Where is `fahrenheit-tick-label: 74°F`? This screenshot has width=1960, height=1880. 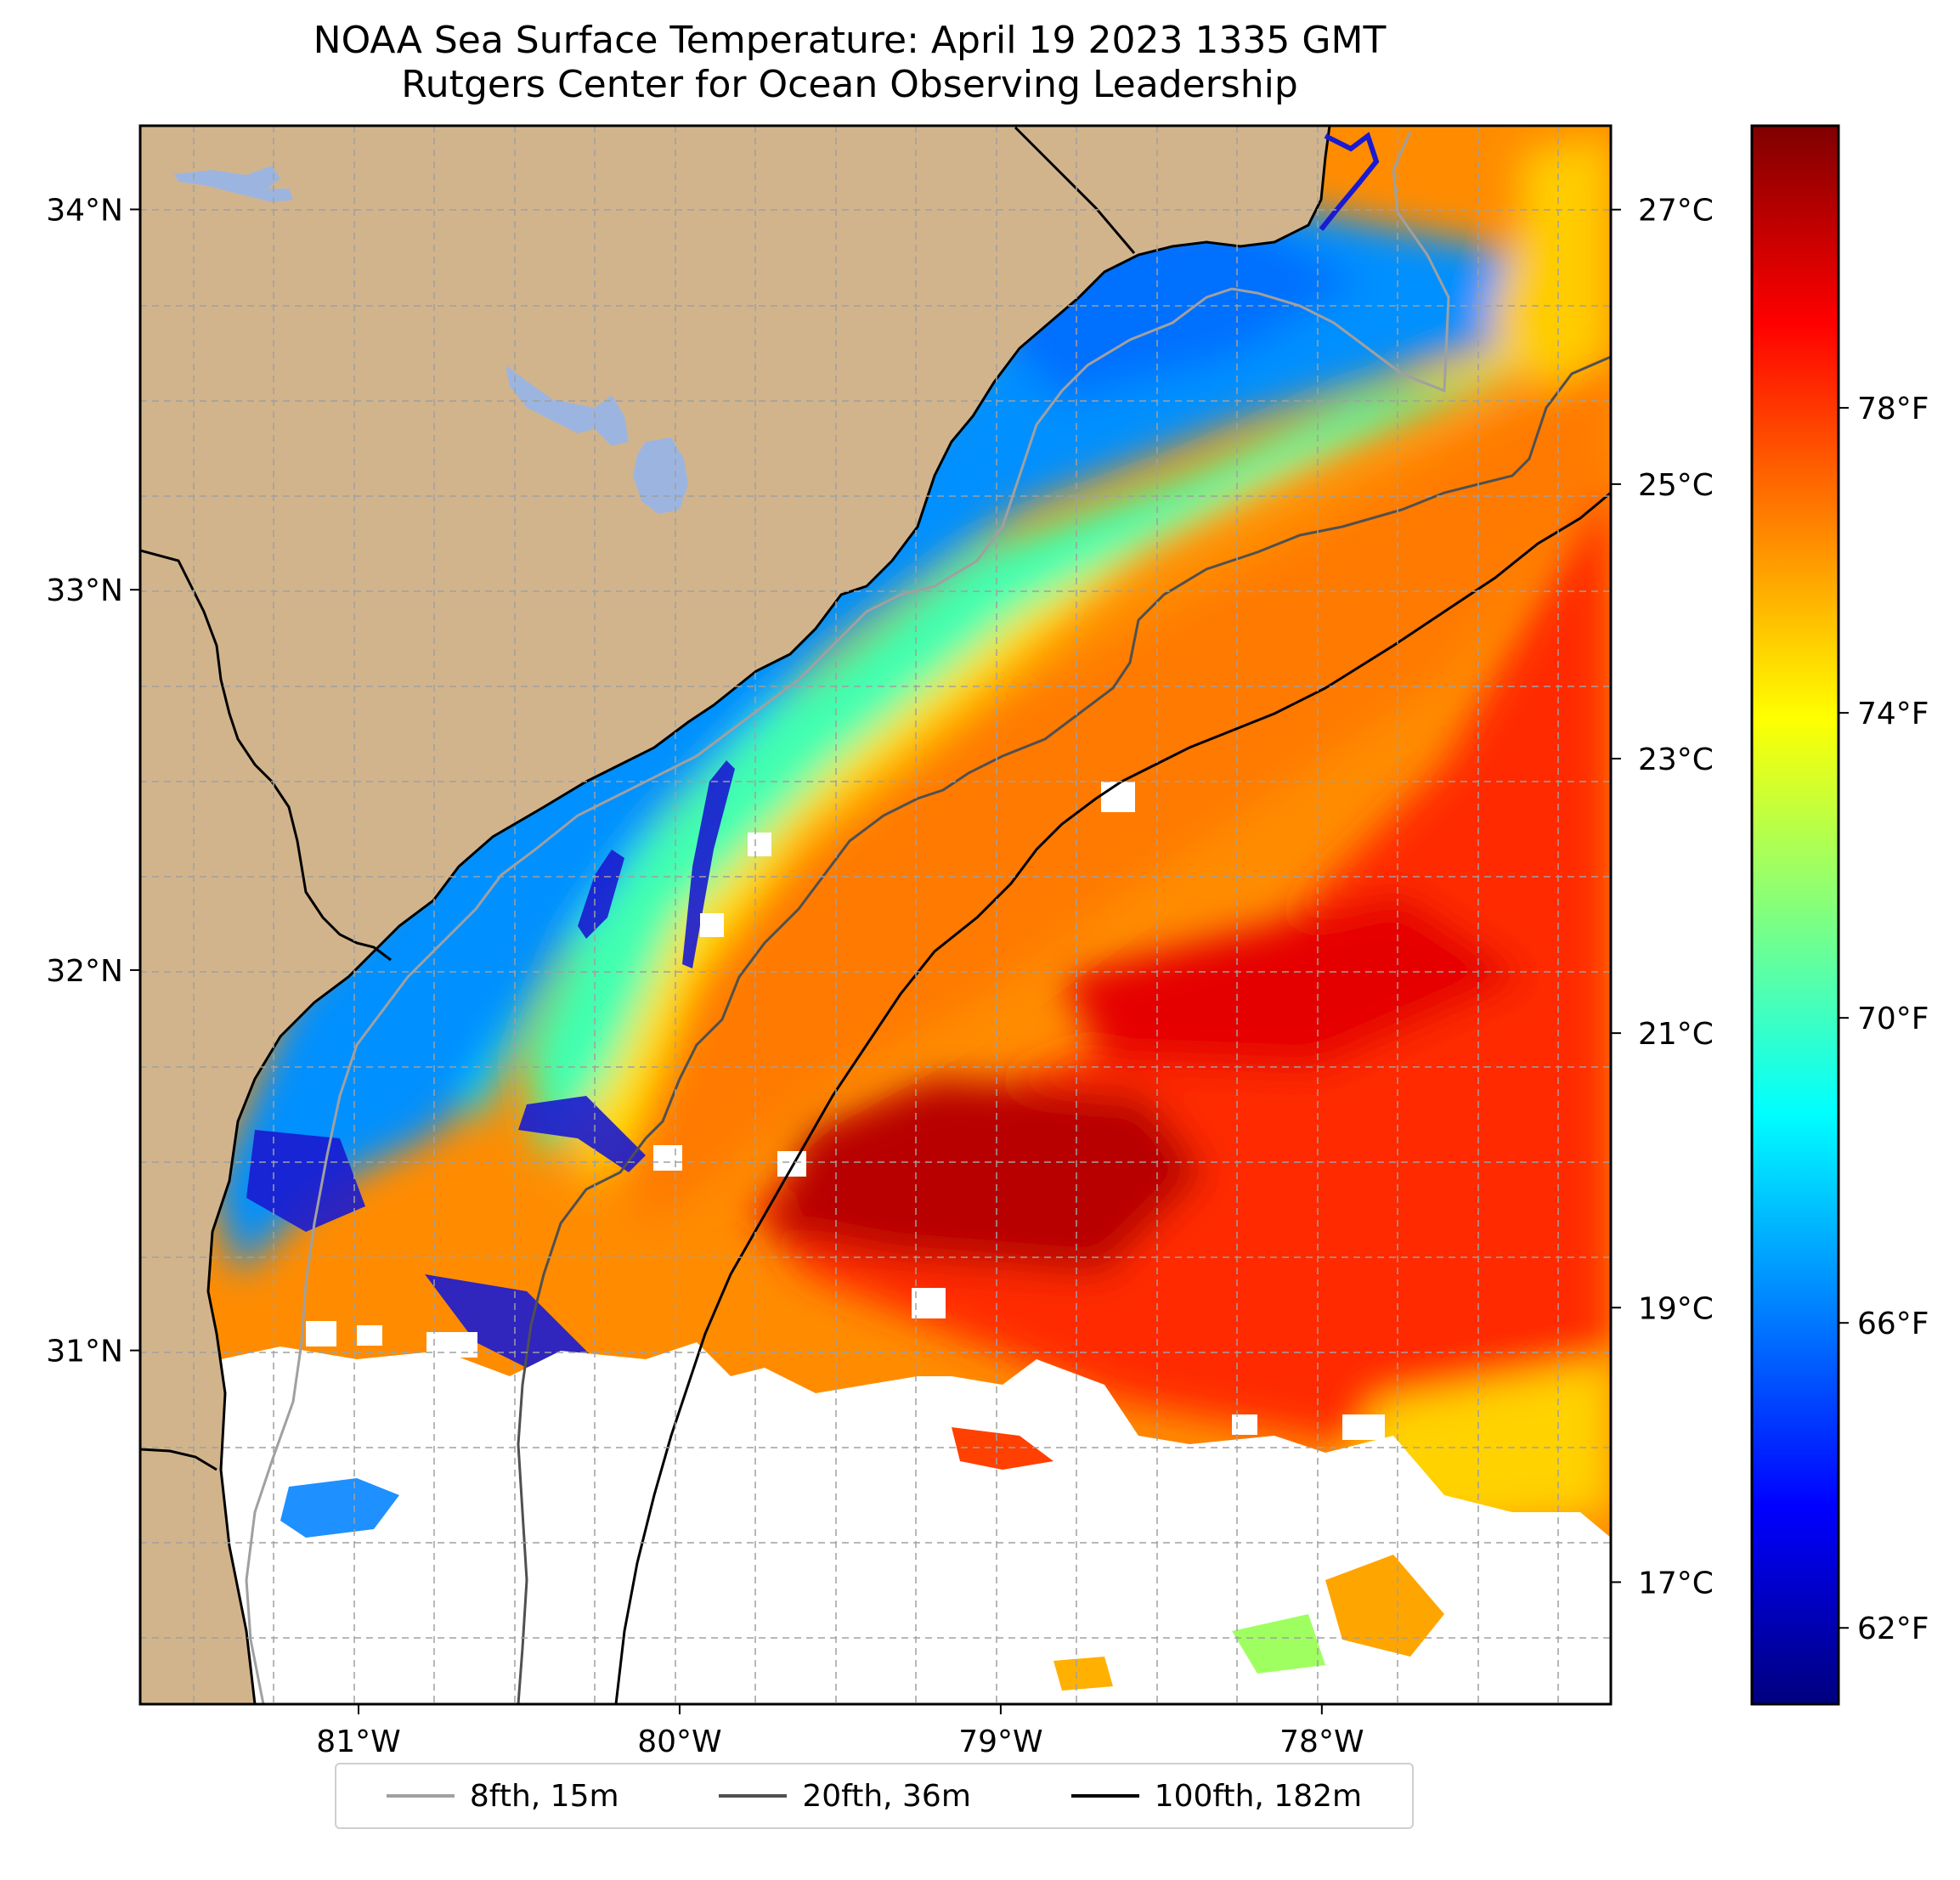
fahrenheit-tick-label: 74°F is located at coordinates (1893, 714).